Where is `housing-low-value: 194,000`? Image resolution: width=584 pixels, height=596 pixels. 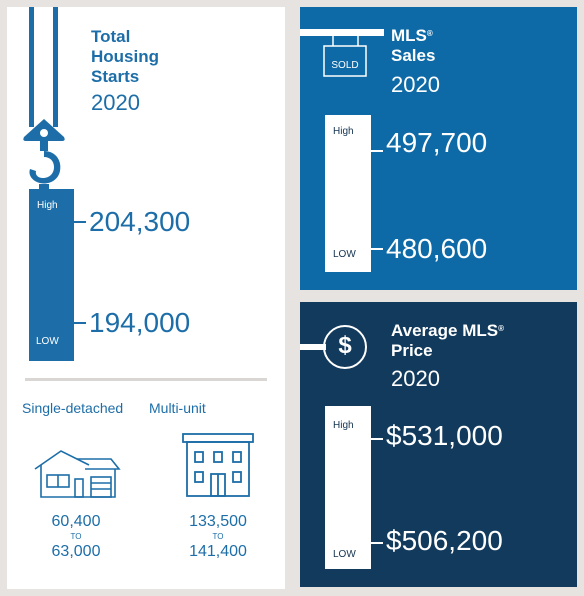 housing-low-value: 194,000 is located at coordinates (140, 322).